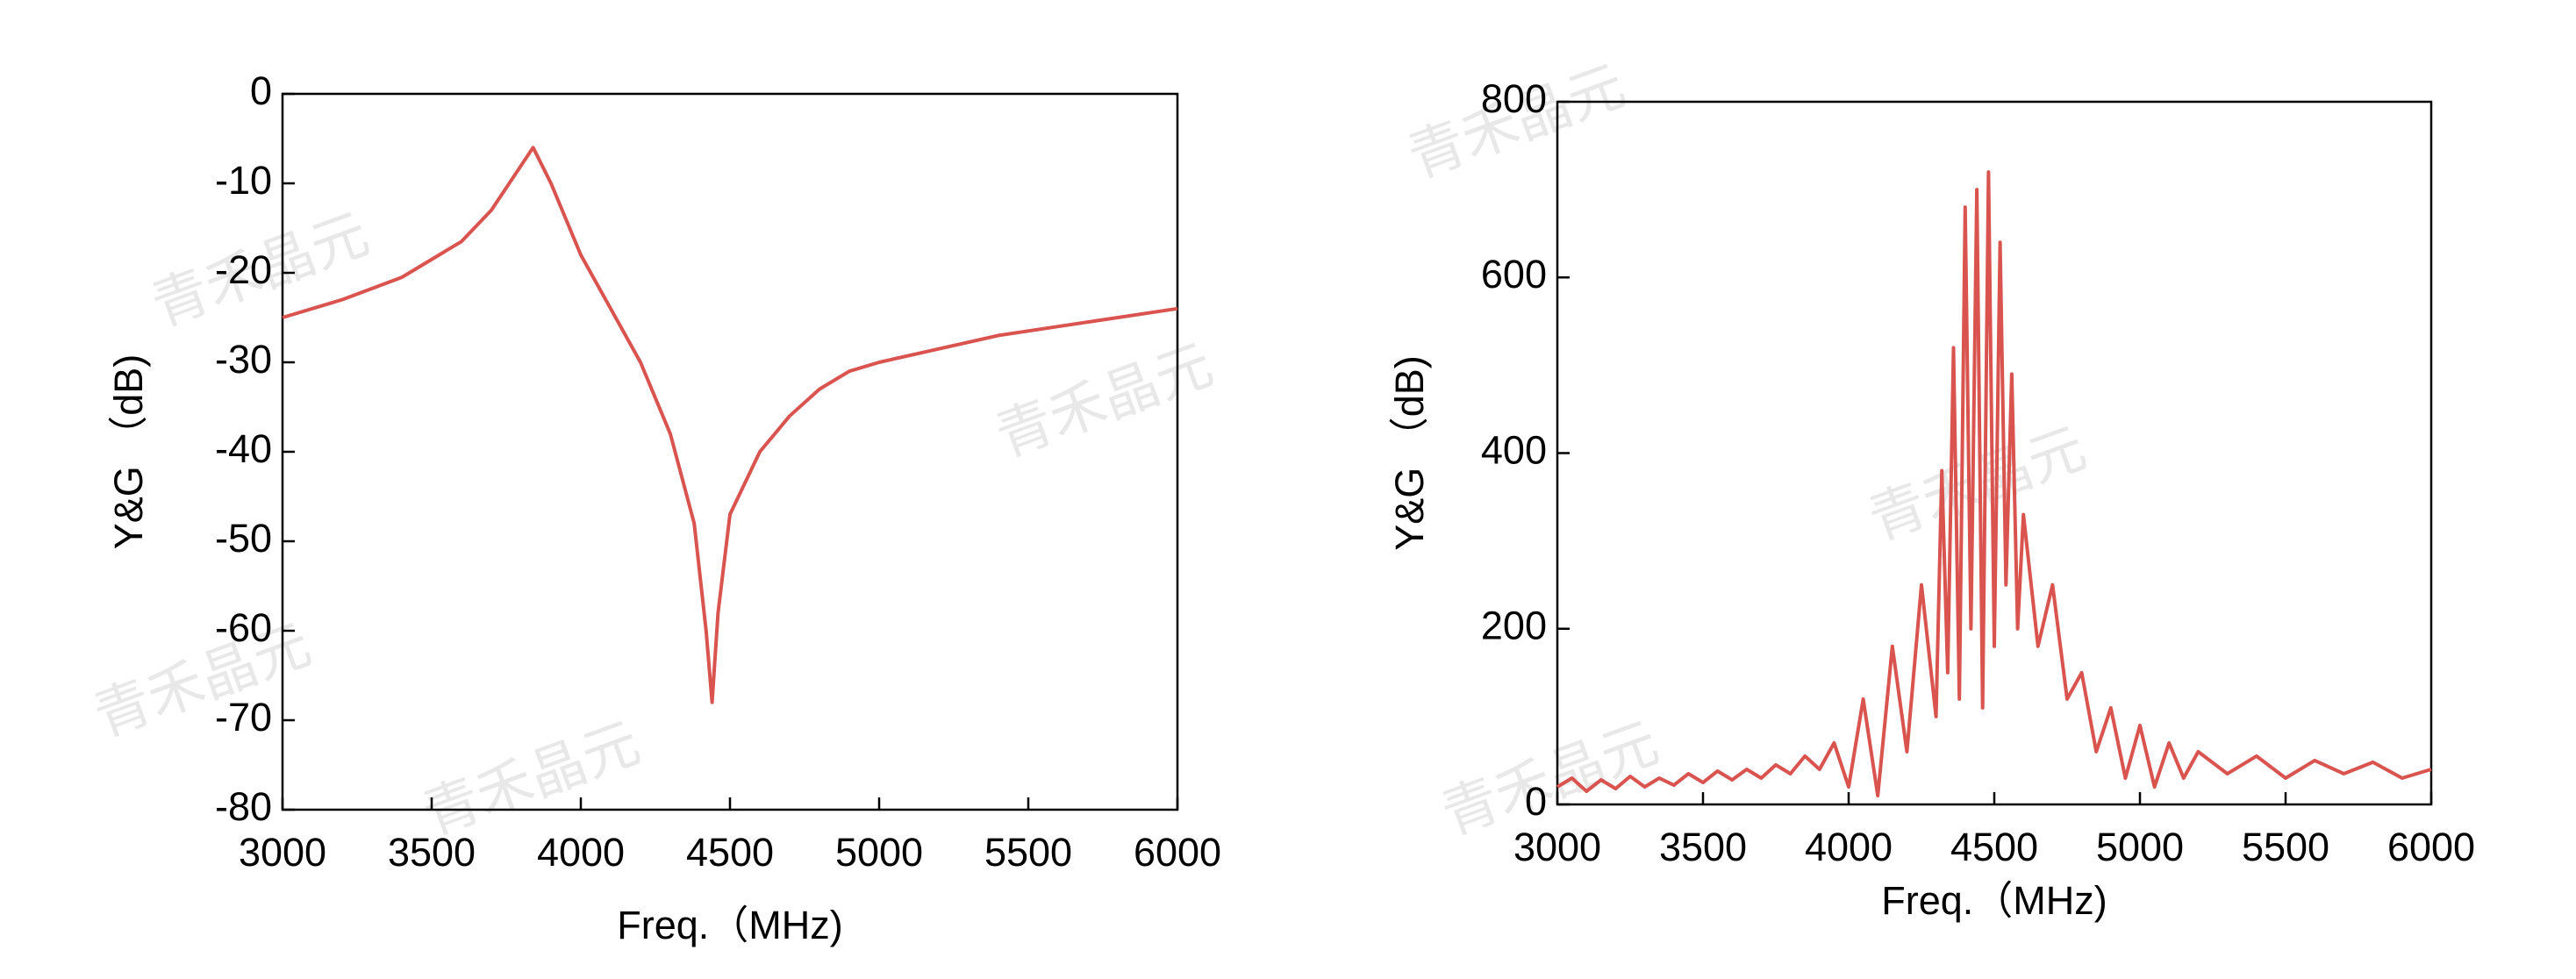 The width and height of the screenshot is (2576, 979). I want to click on y-tick-label: -20, so click(243, 269).